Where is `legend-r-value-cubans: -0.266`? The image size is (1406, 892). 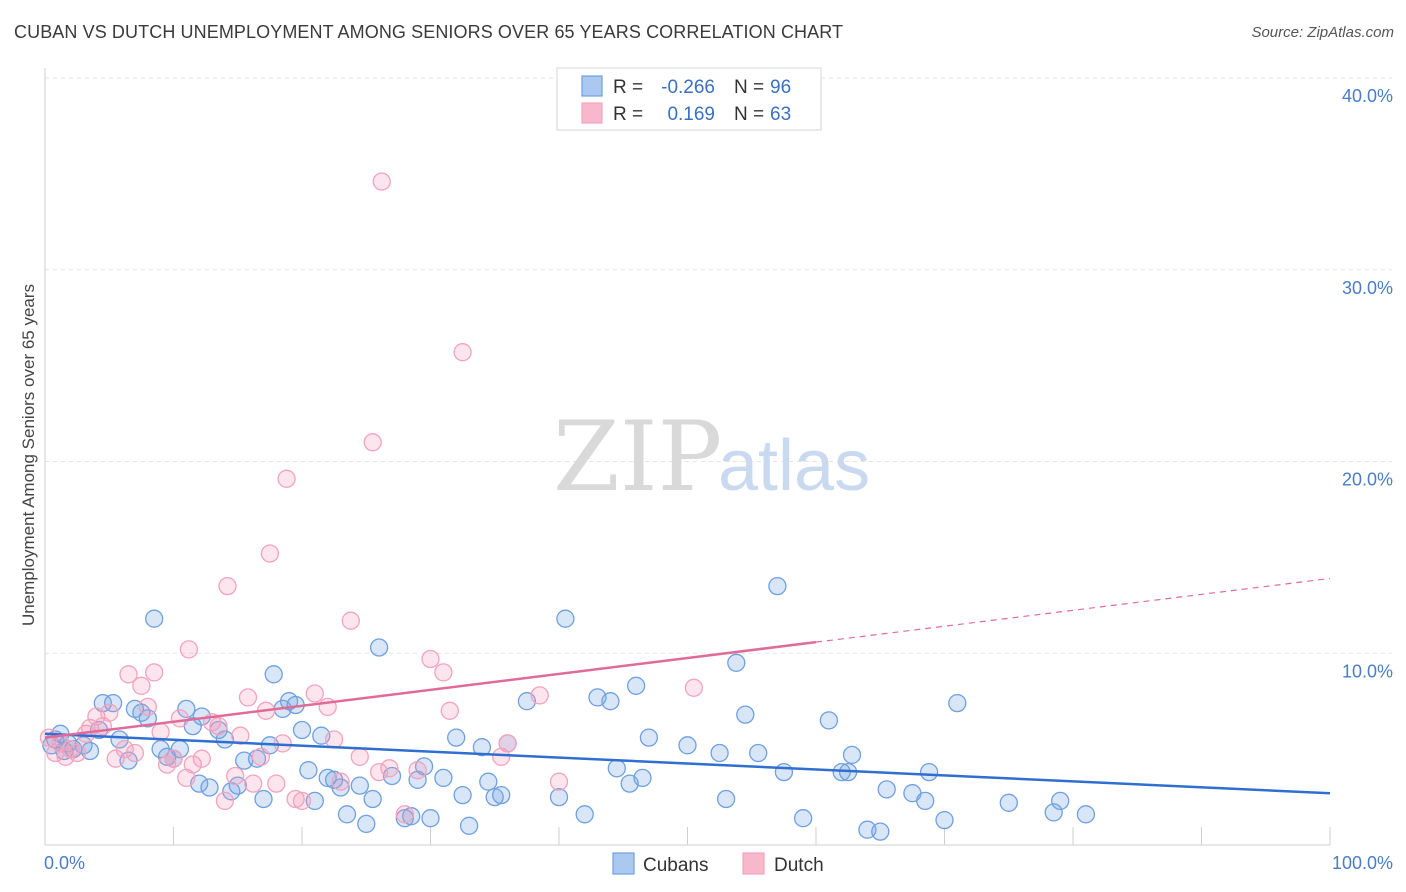 legend-r-value-cubans: -0.266 is located at coordinates (688, 87).